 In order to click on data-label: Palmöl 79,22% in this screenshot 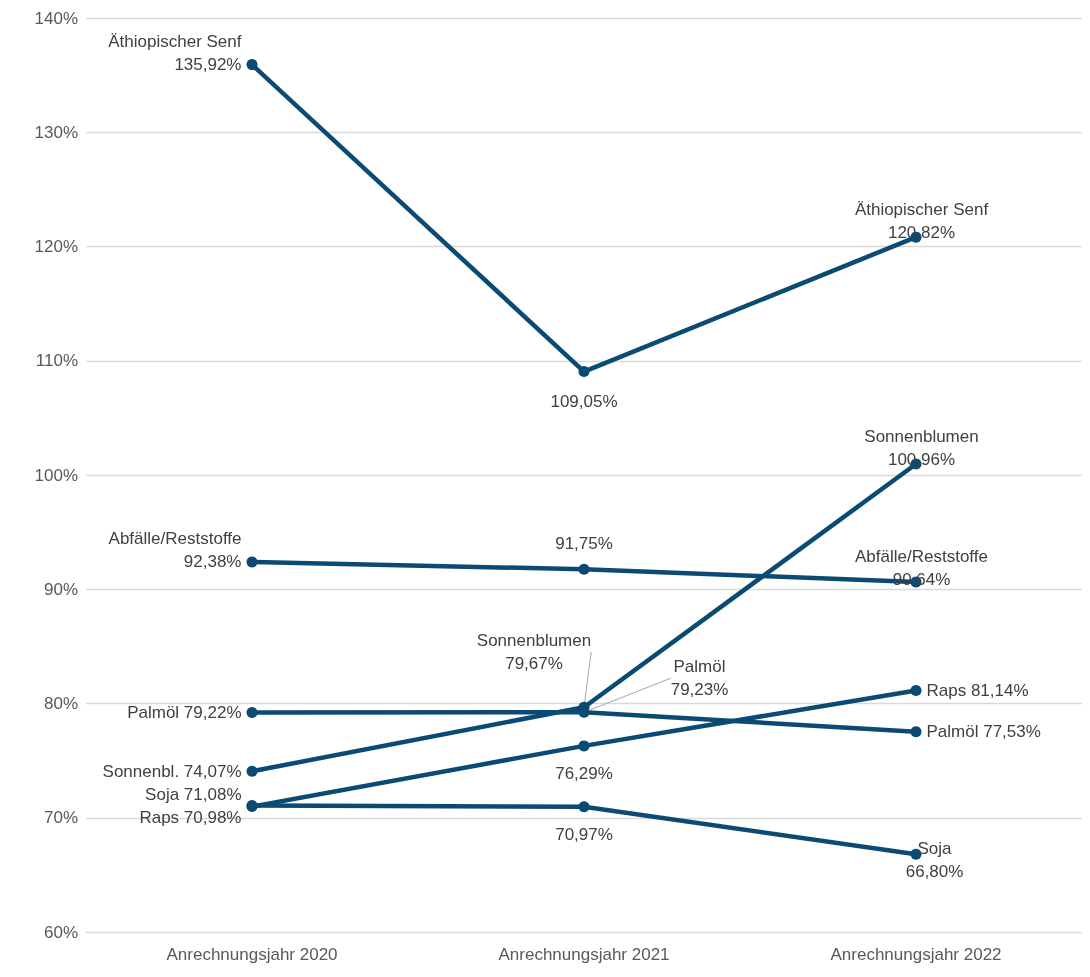, I will do `click(184, 712)`.